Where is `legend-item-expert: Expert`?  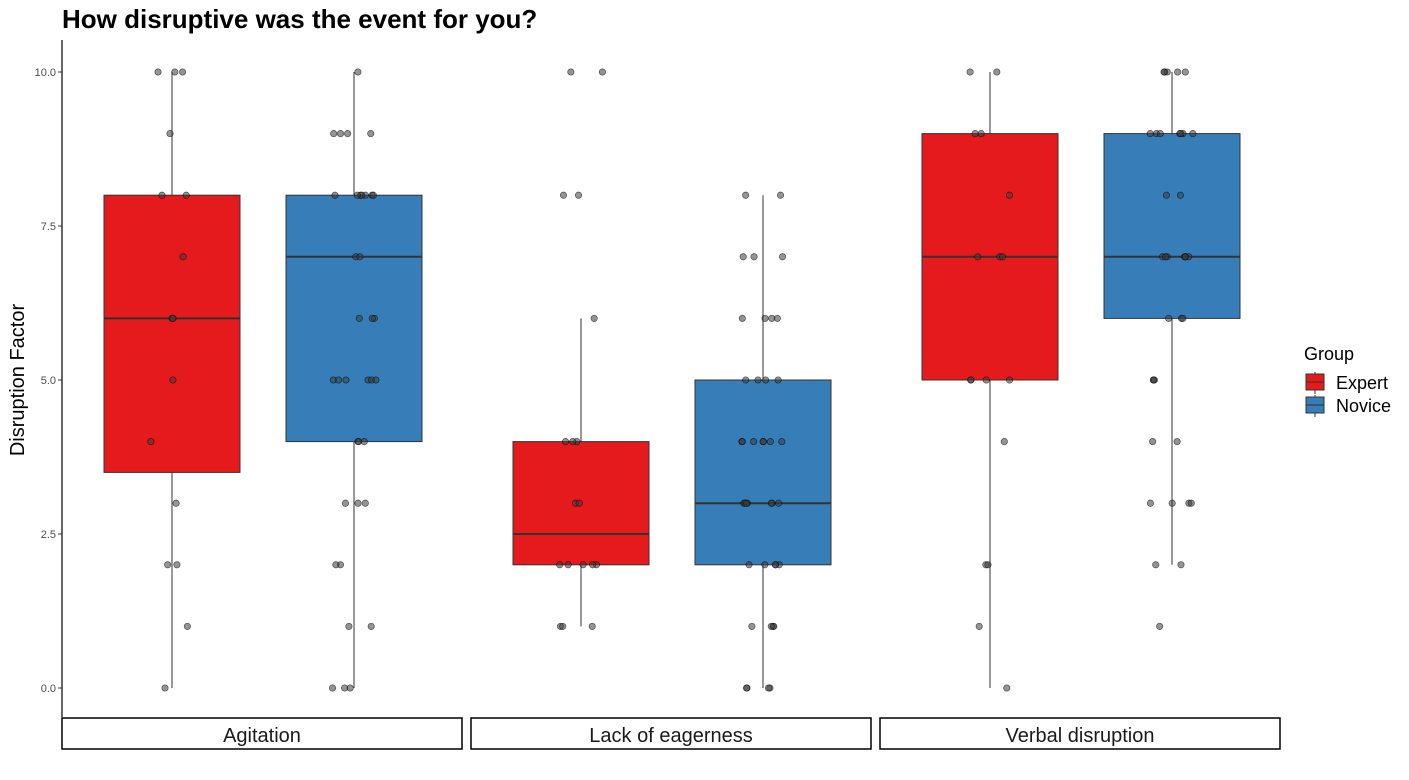
legend-item-expert: Expert is located at coordinates (1346, 383).